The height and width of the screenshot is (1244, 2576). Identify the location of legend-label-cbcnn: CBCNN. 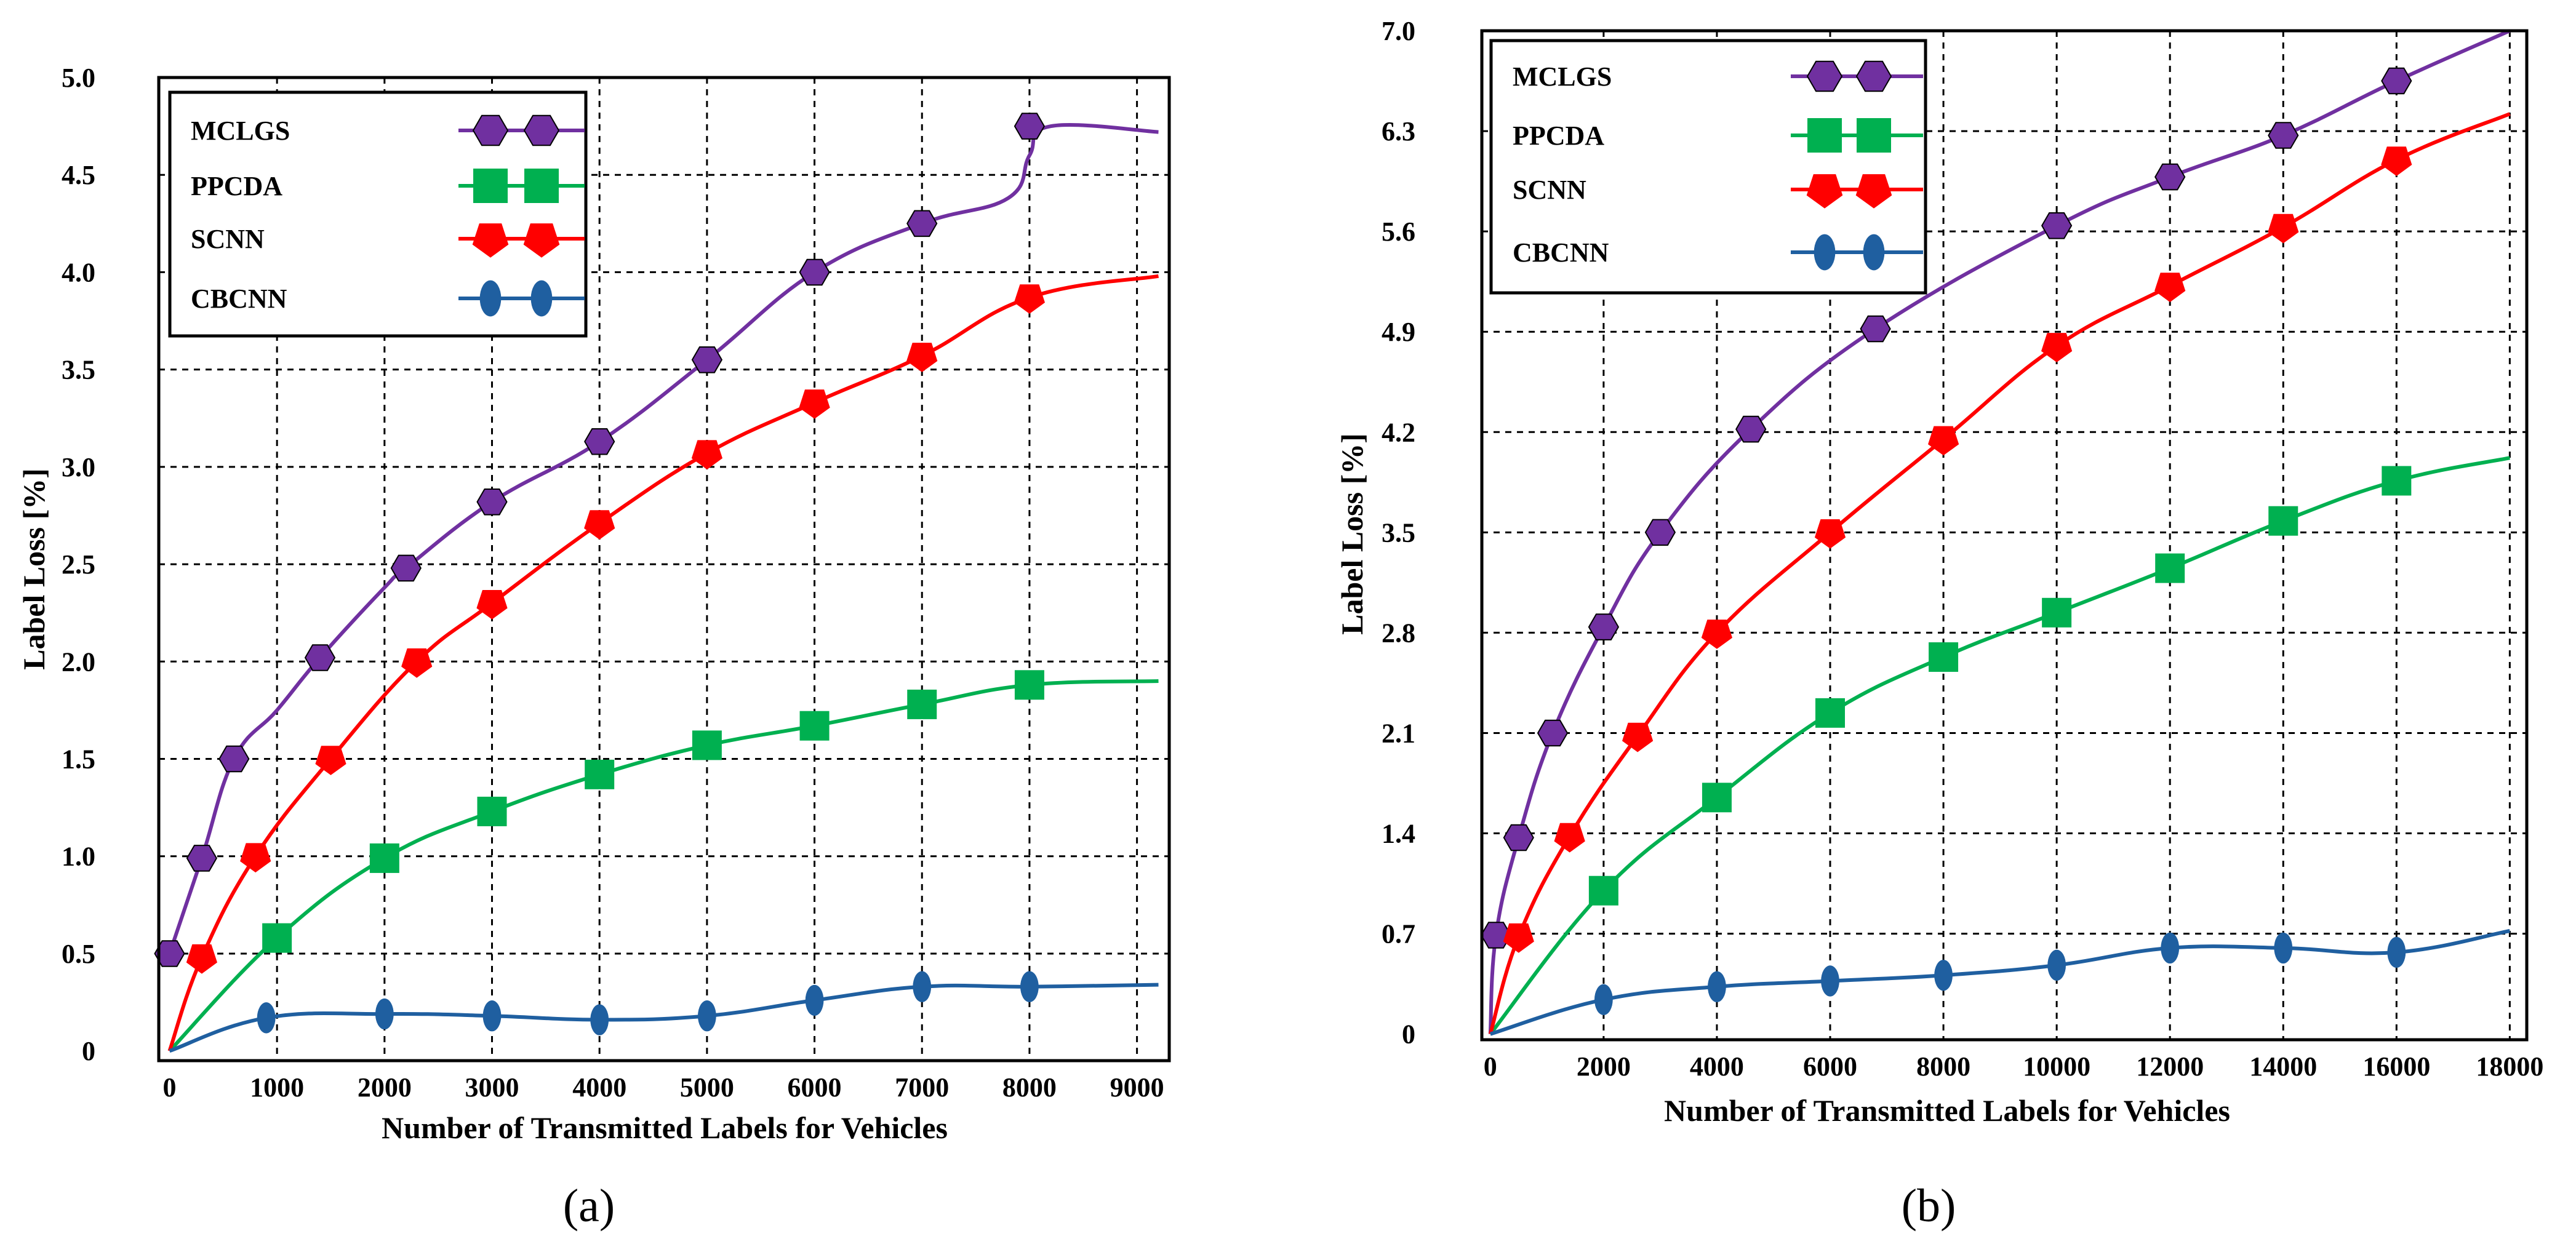
(1561, 252).